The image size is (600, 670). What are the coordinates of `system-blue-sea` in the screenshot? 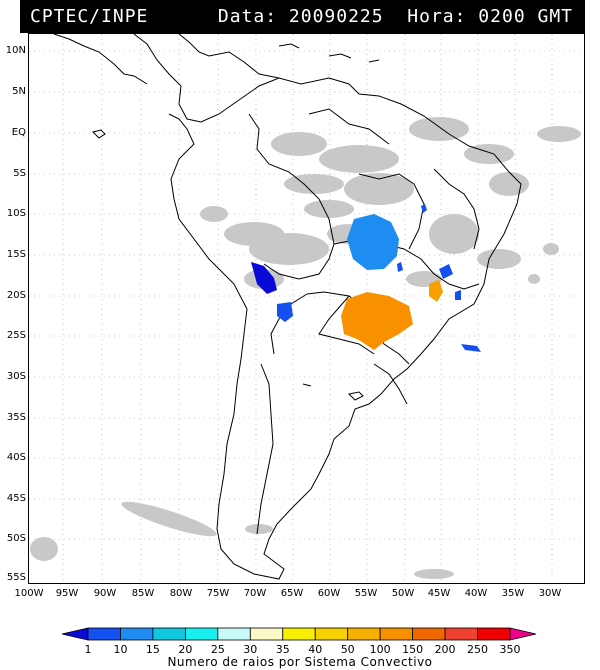 It's located at (471, 348).